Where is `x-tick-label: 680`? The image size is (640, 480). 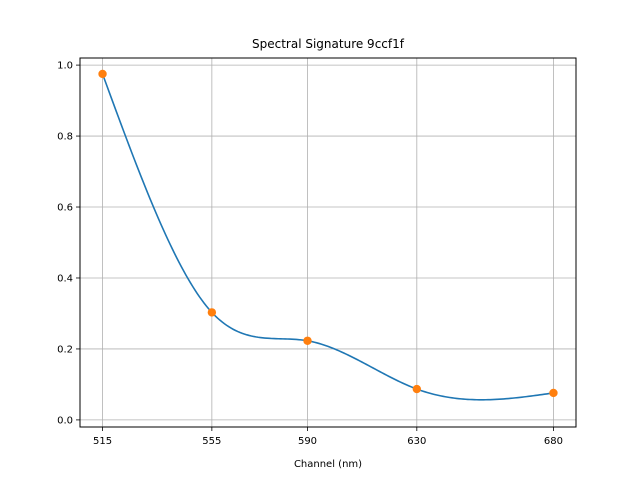 x-tick-label: 680 is located at coordinates (553, 441).